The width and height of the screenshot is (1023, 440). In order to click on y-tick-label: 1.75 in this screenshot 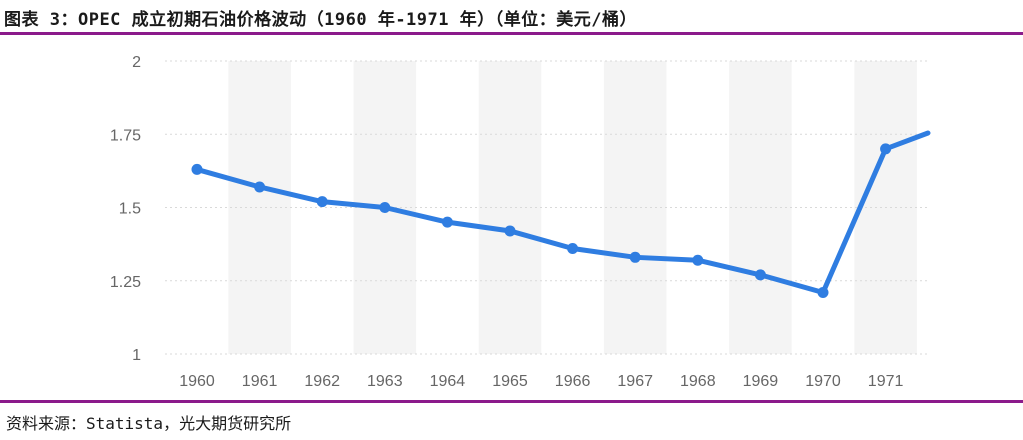, I will do `click(125, 135)`.